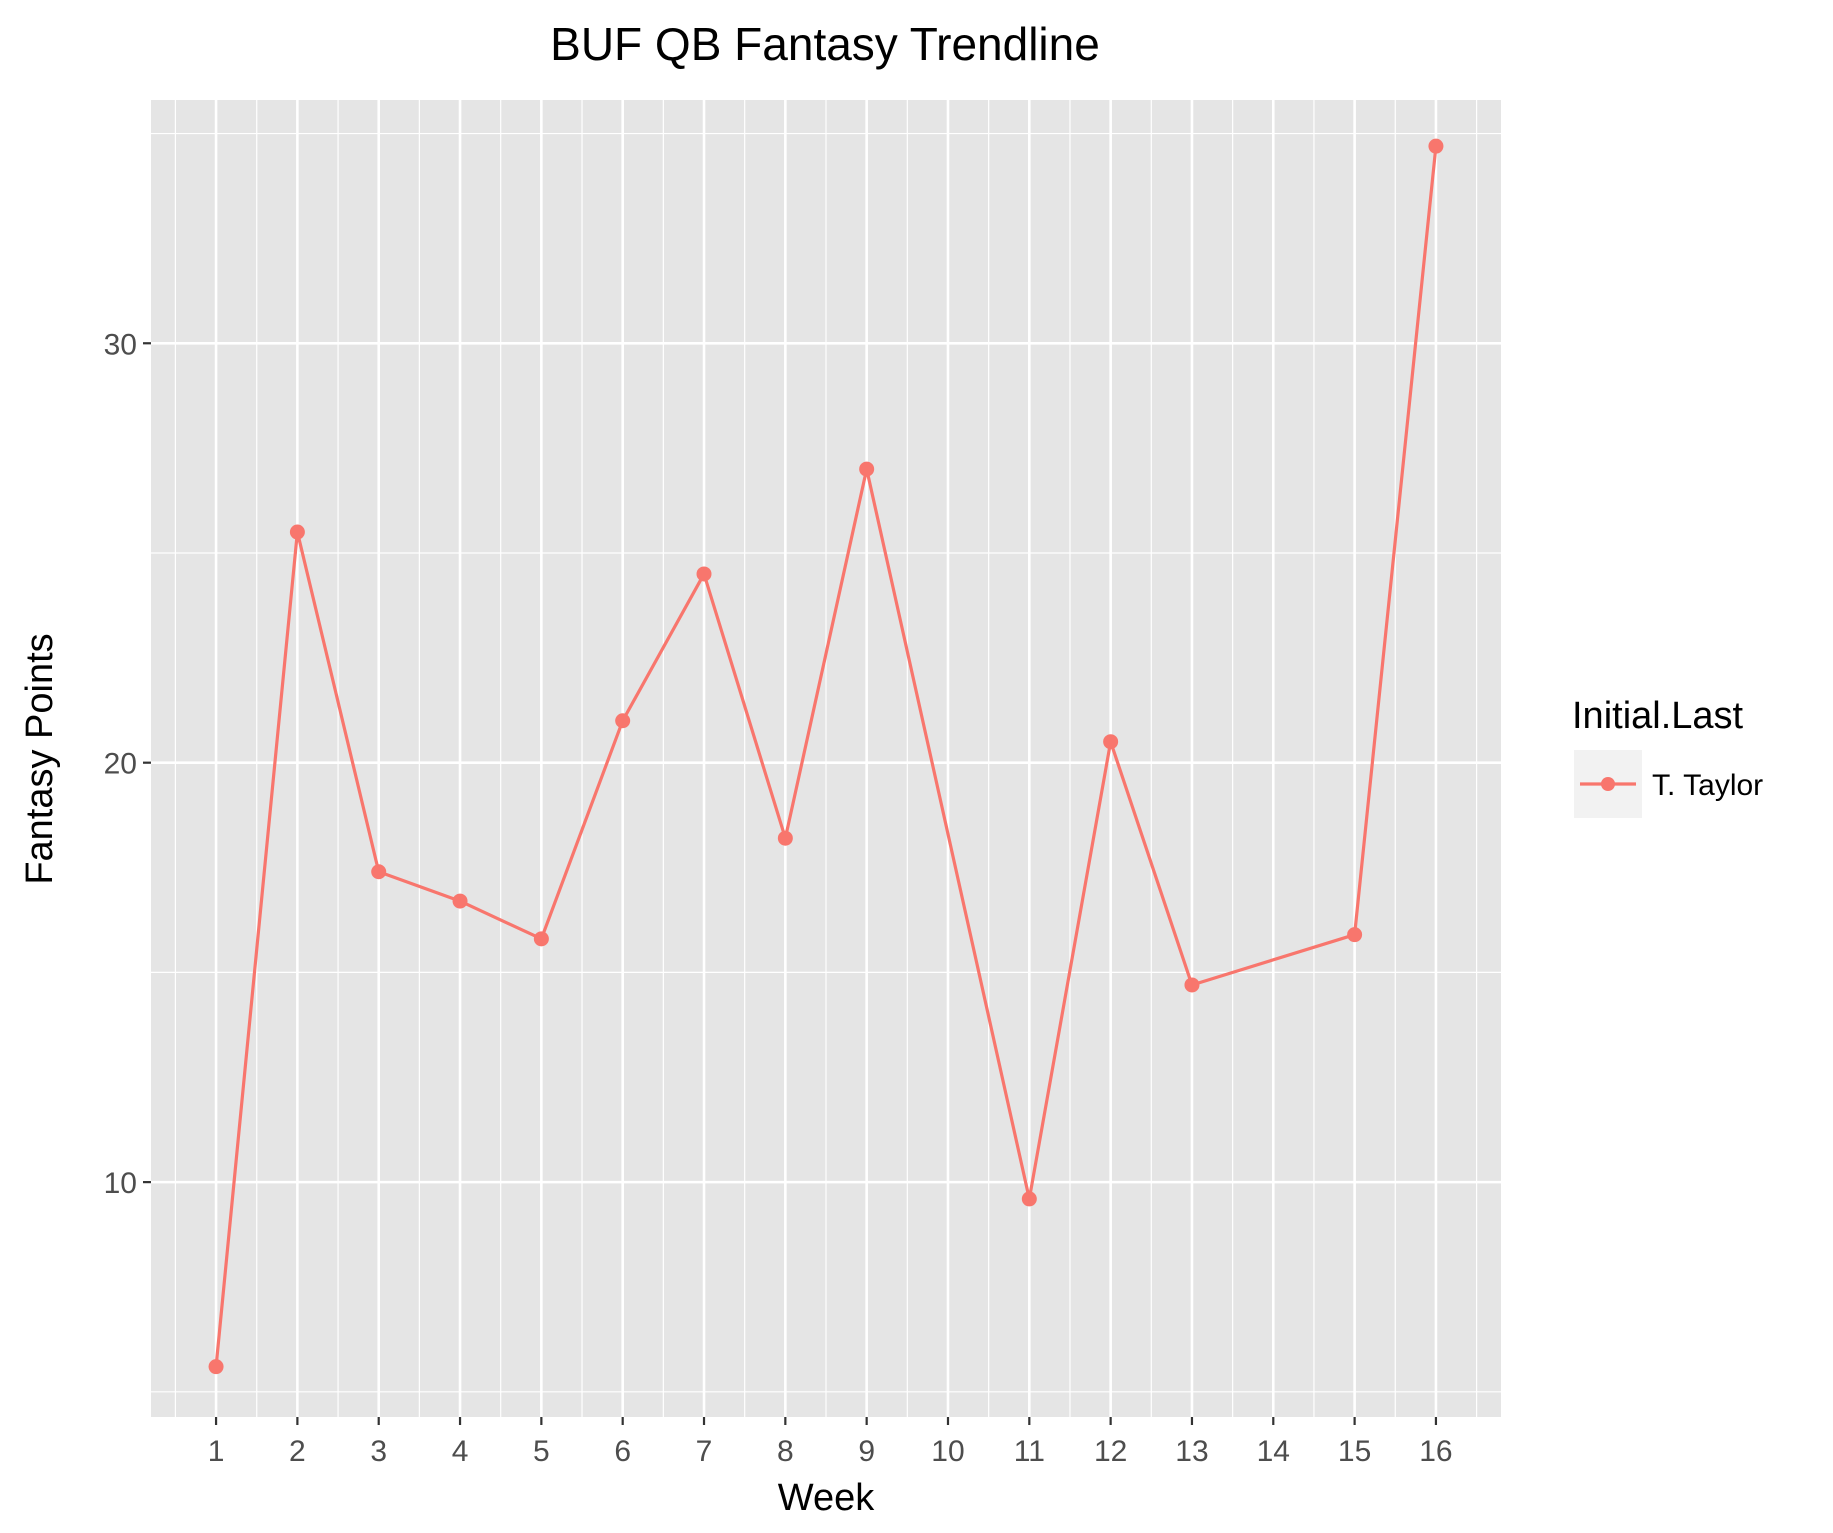 The height and width of the screenshot is (1533, 1833). Describe the element at coordinates (1435, 1451) in the screenshot. I see `x-tick-label: 16` at that location.